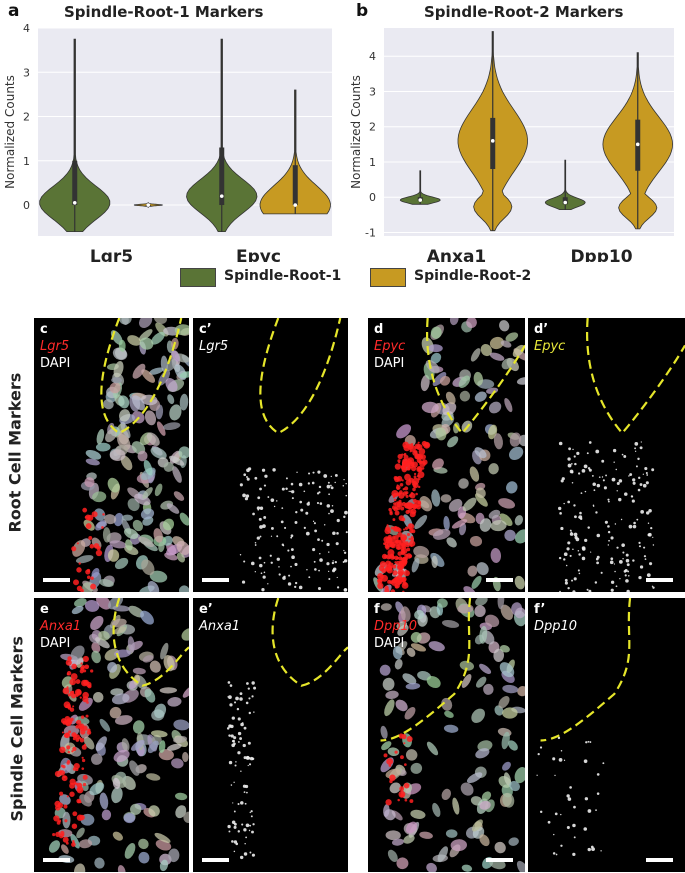  What do you see at coordinates (26, 72) in the screenshot?
I see `y-tick-label: 3` at bounding box center [26, 72].